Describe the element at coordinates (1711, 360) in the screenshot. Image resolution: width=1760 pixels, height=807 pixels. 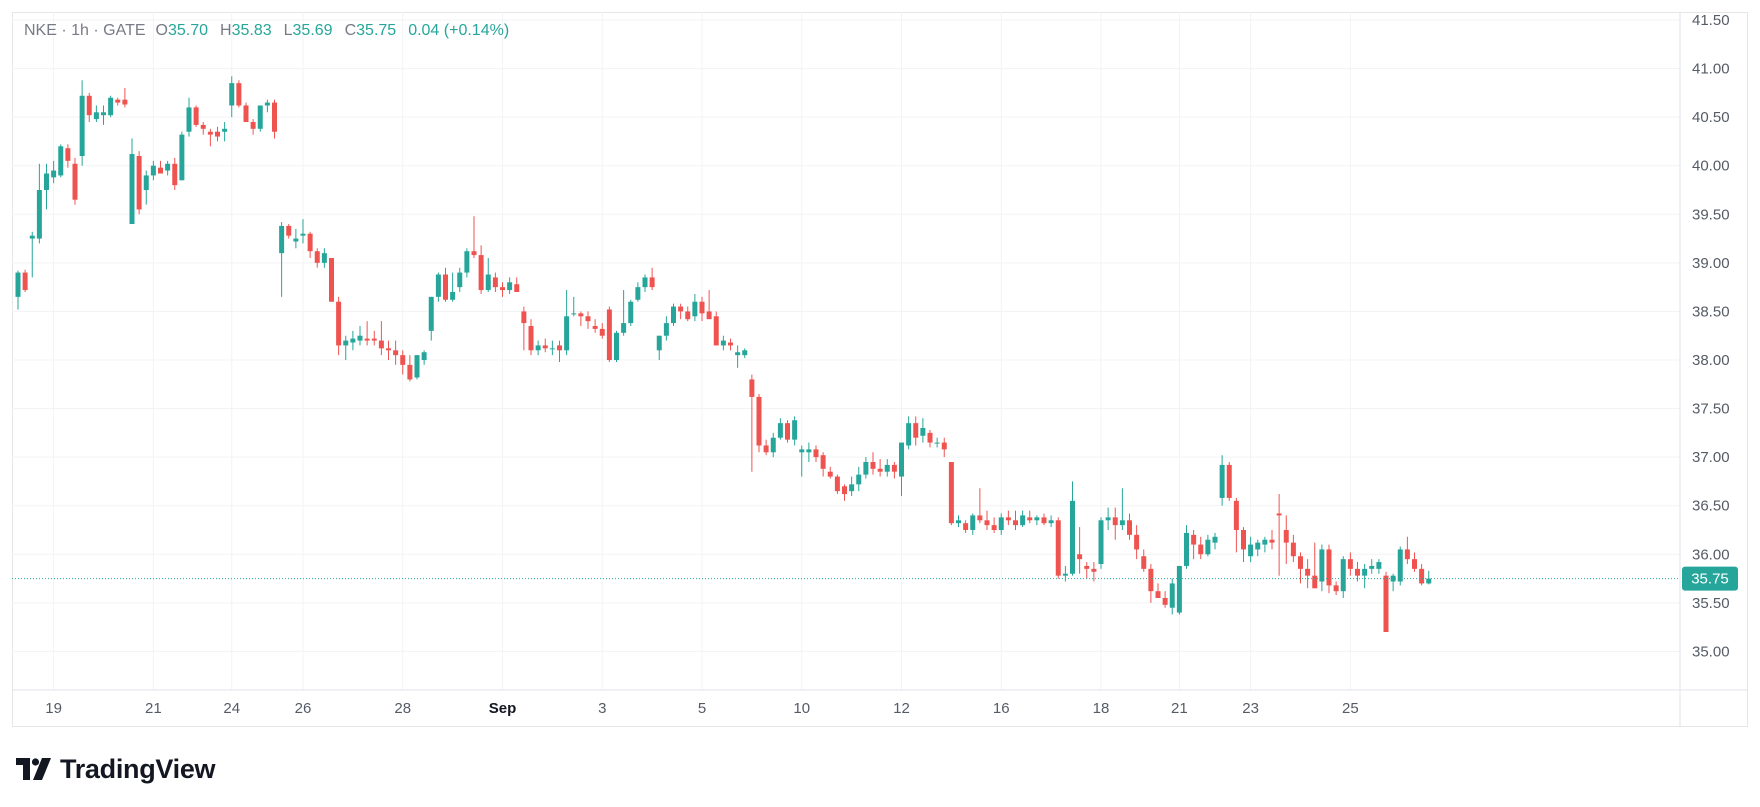
I see `y-tick-label: 38.00` at that location.